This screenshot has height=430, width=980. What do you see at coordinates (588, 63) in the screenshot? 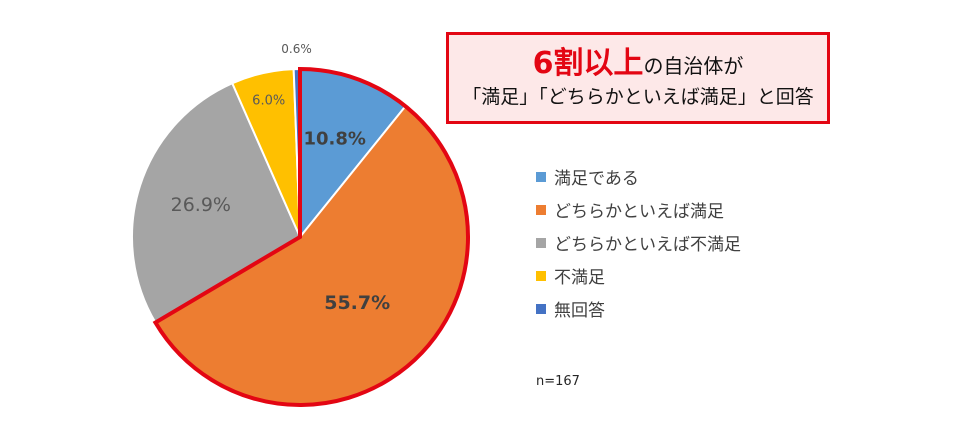
I see `callout-emphasis: 6割以上` at bounding box center [588, 63].